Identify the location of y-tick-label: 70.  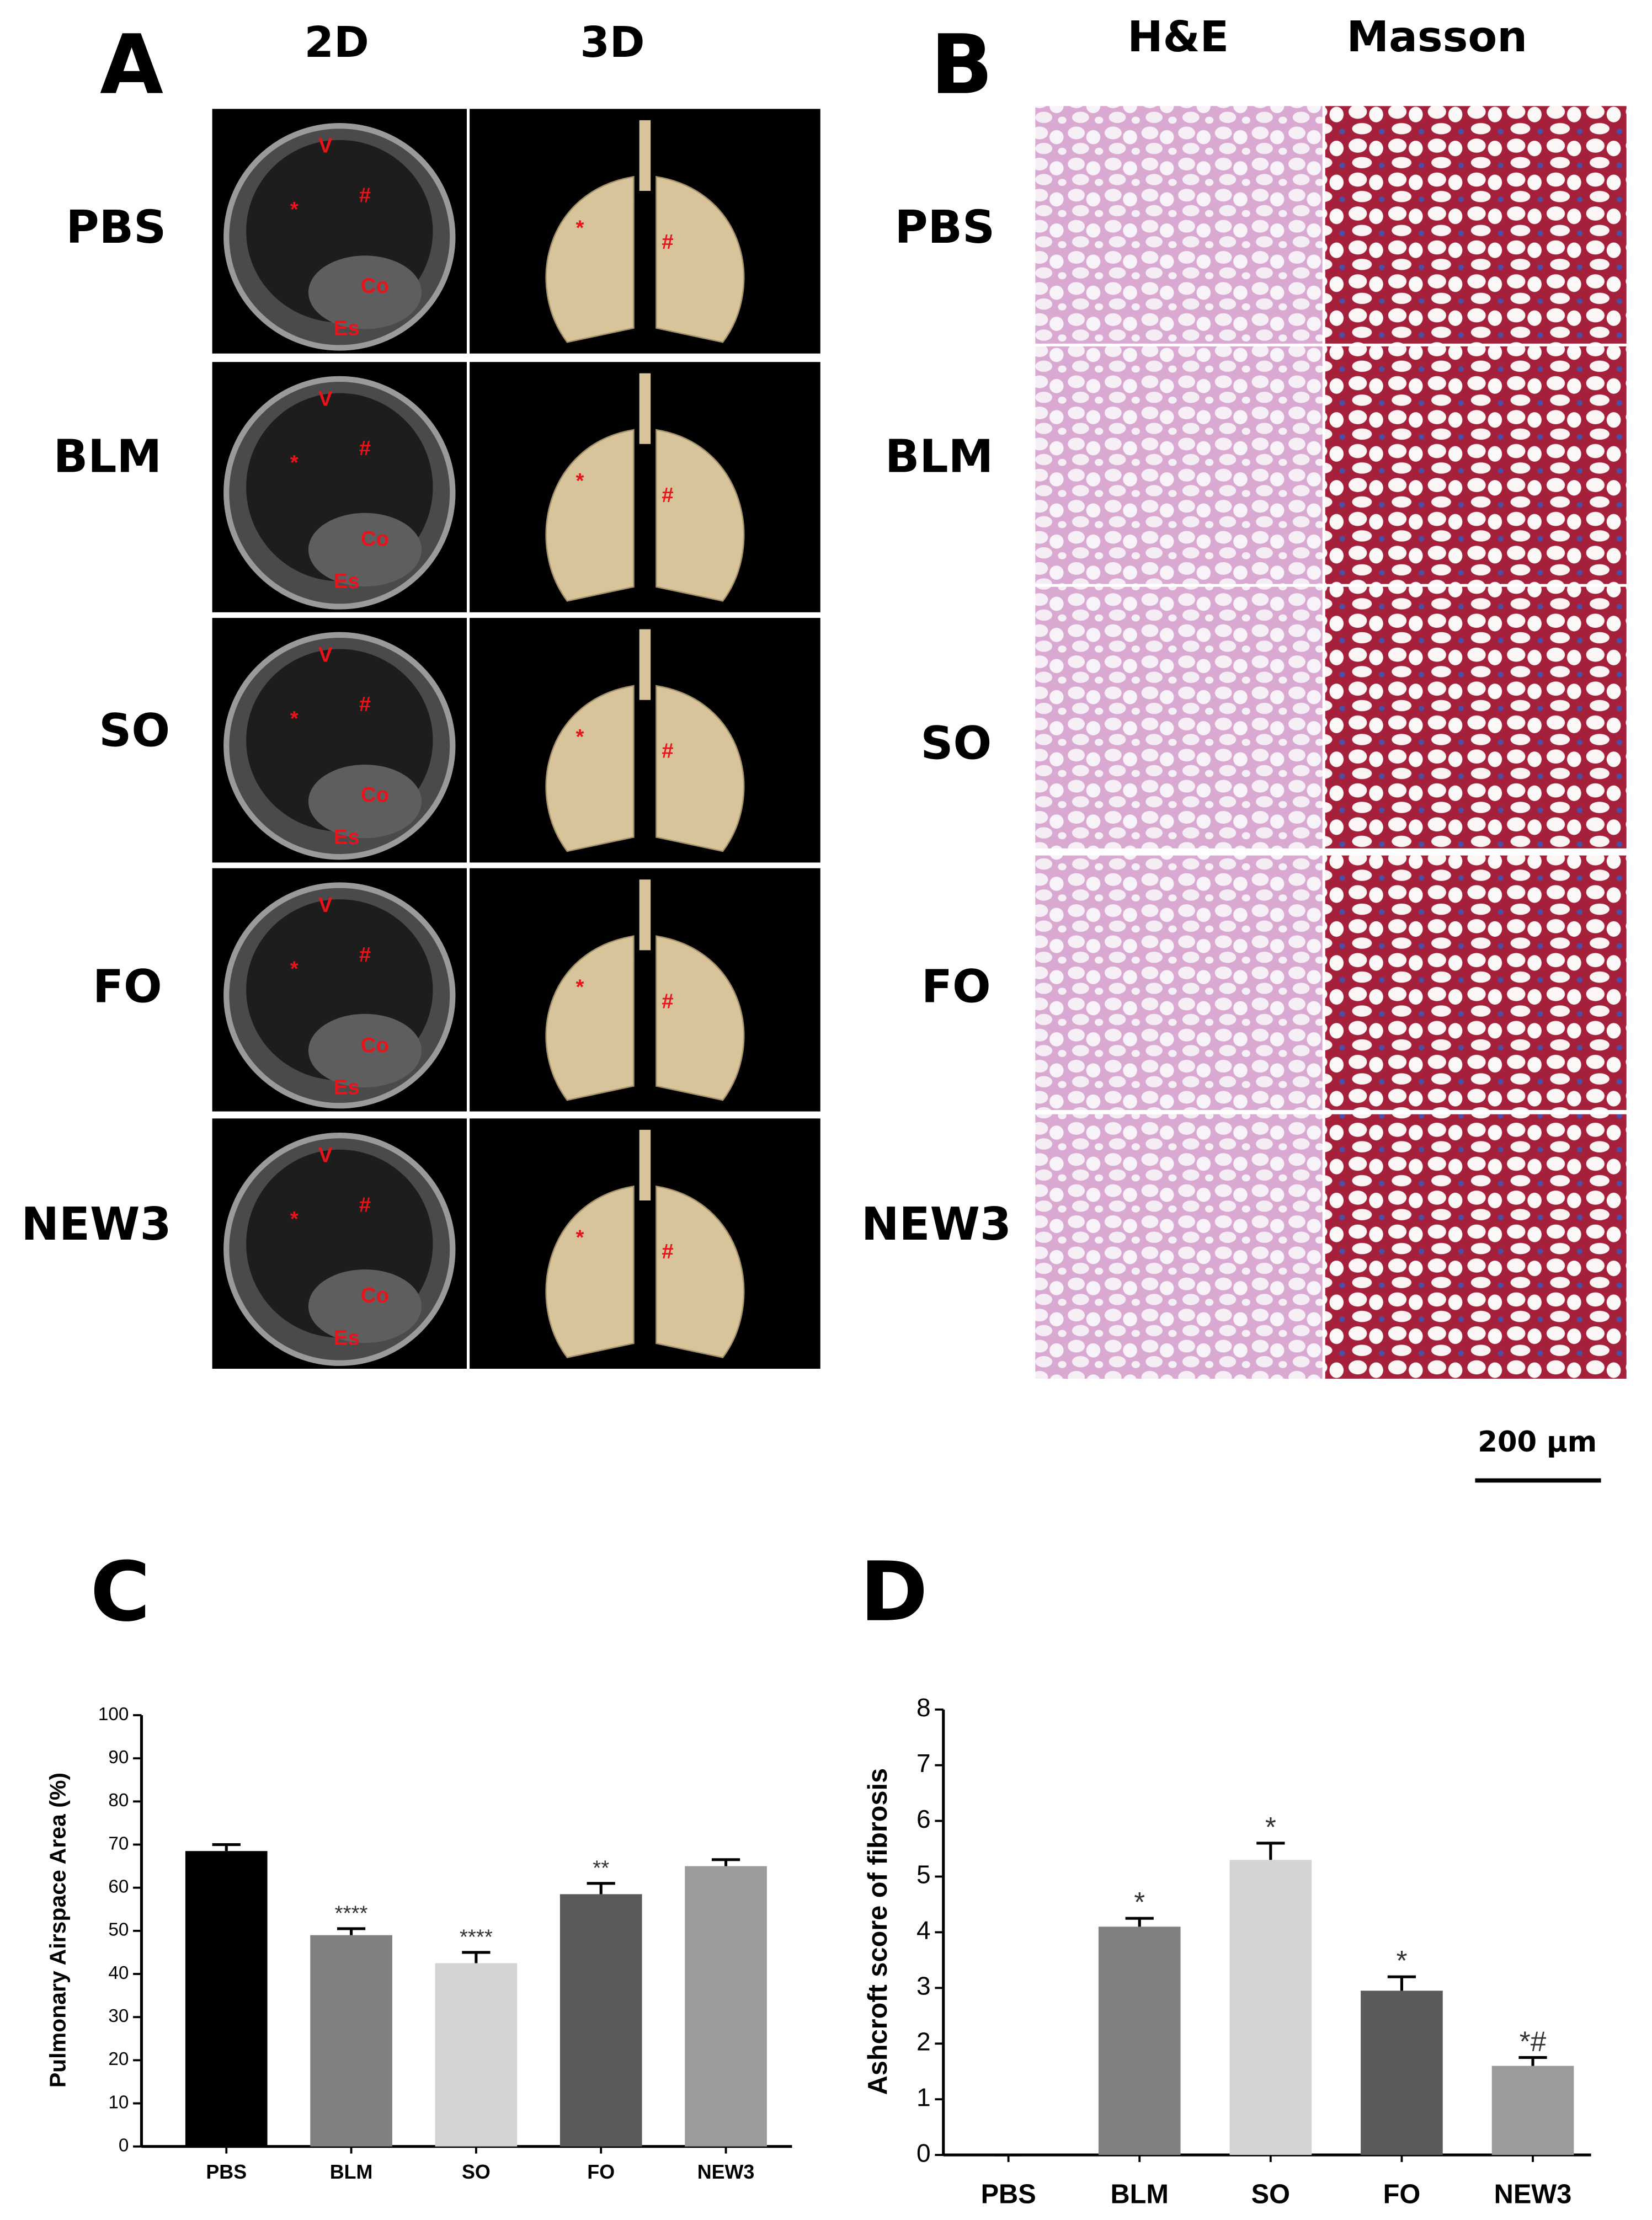
(118, 1843).